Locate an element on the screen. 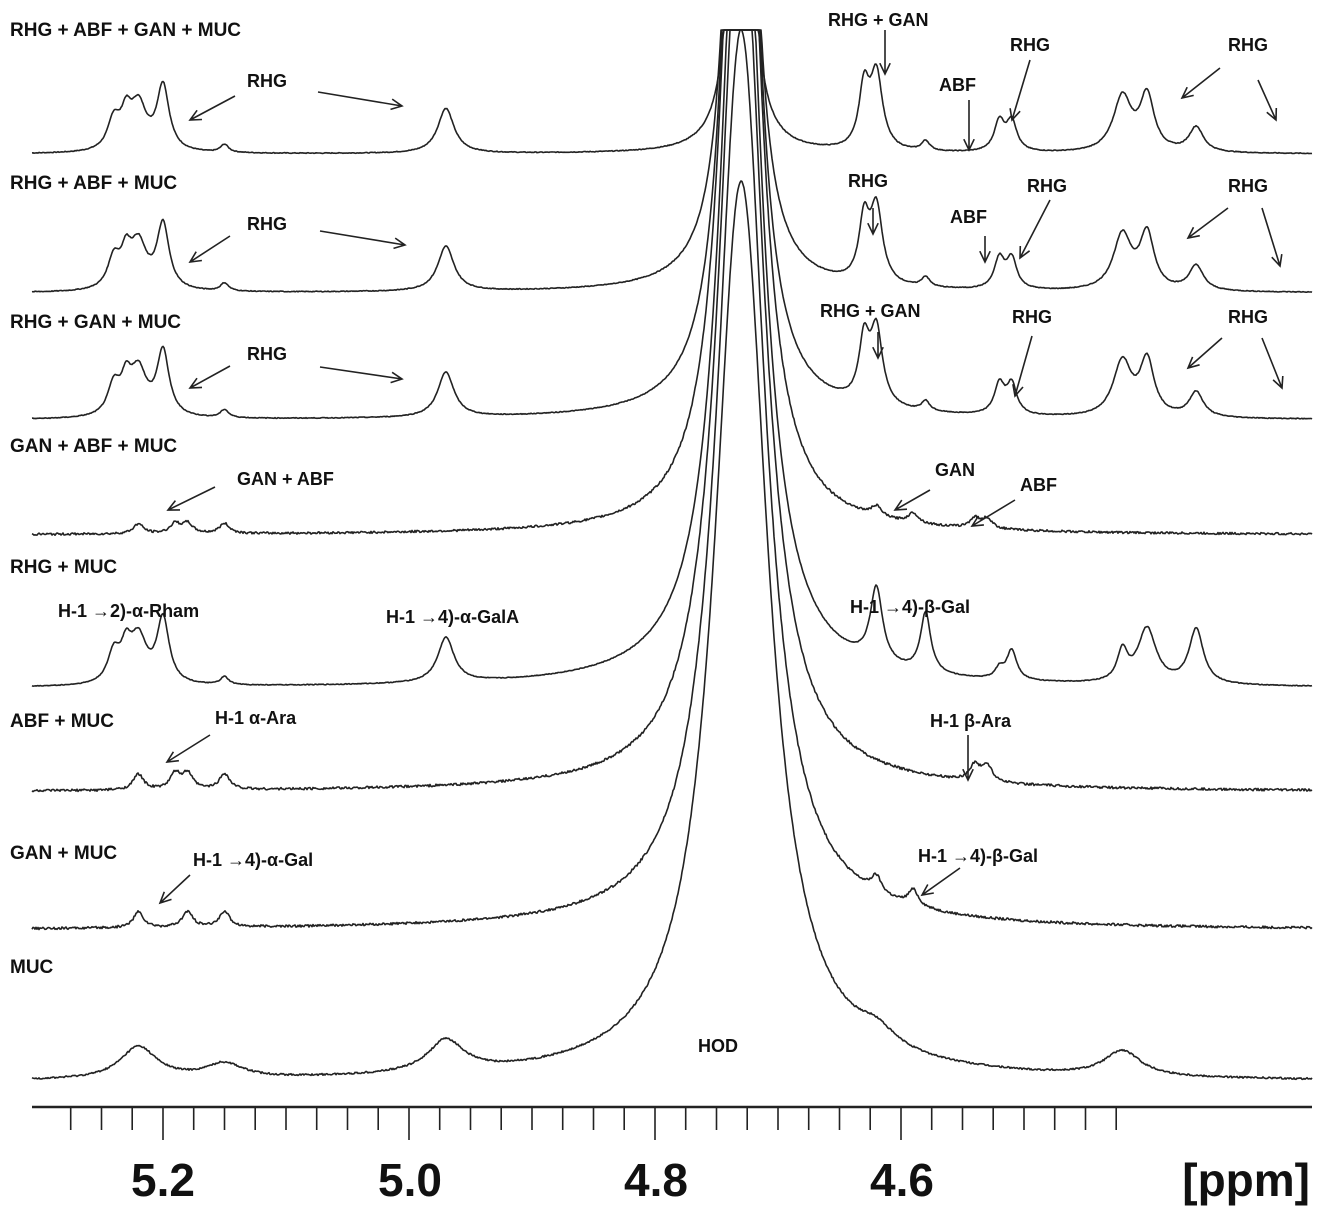  trace-label: GAN + ABF + MUC is located at coordinates (93, 446).